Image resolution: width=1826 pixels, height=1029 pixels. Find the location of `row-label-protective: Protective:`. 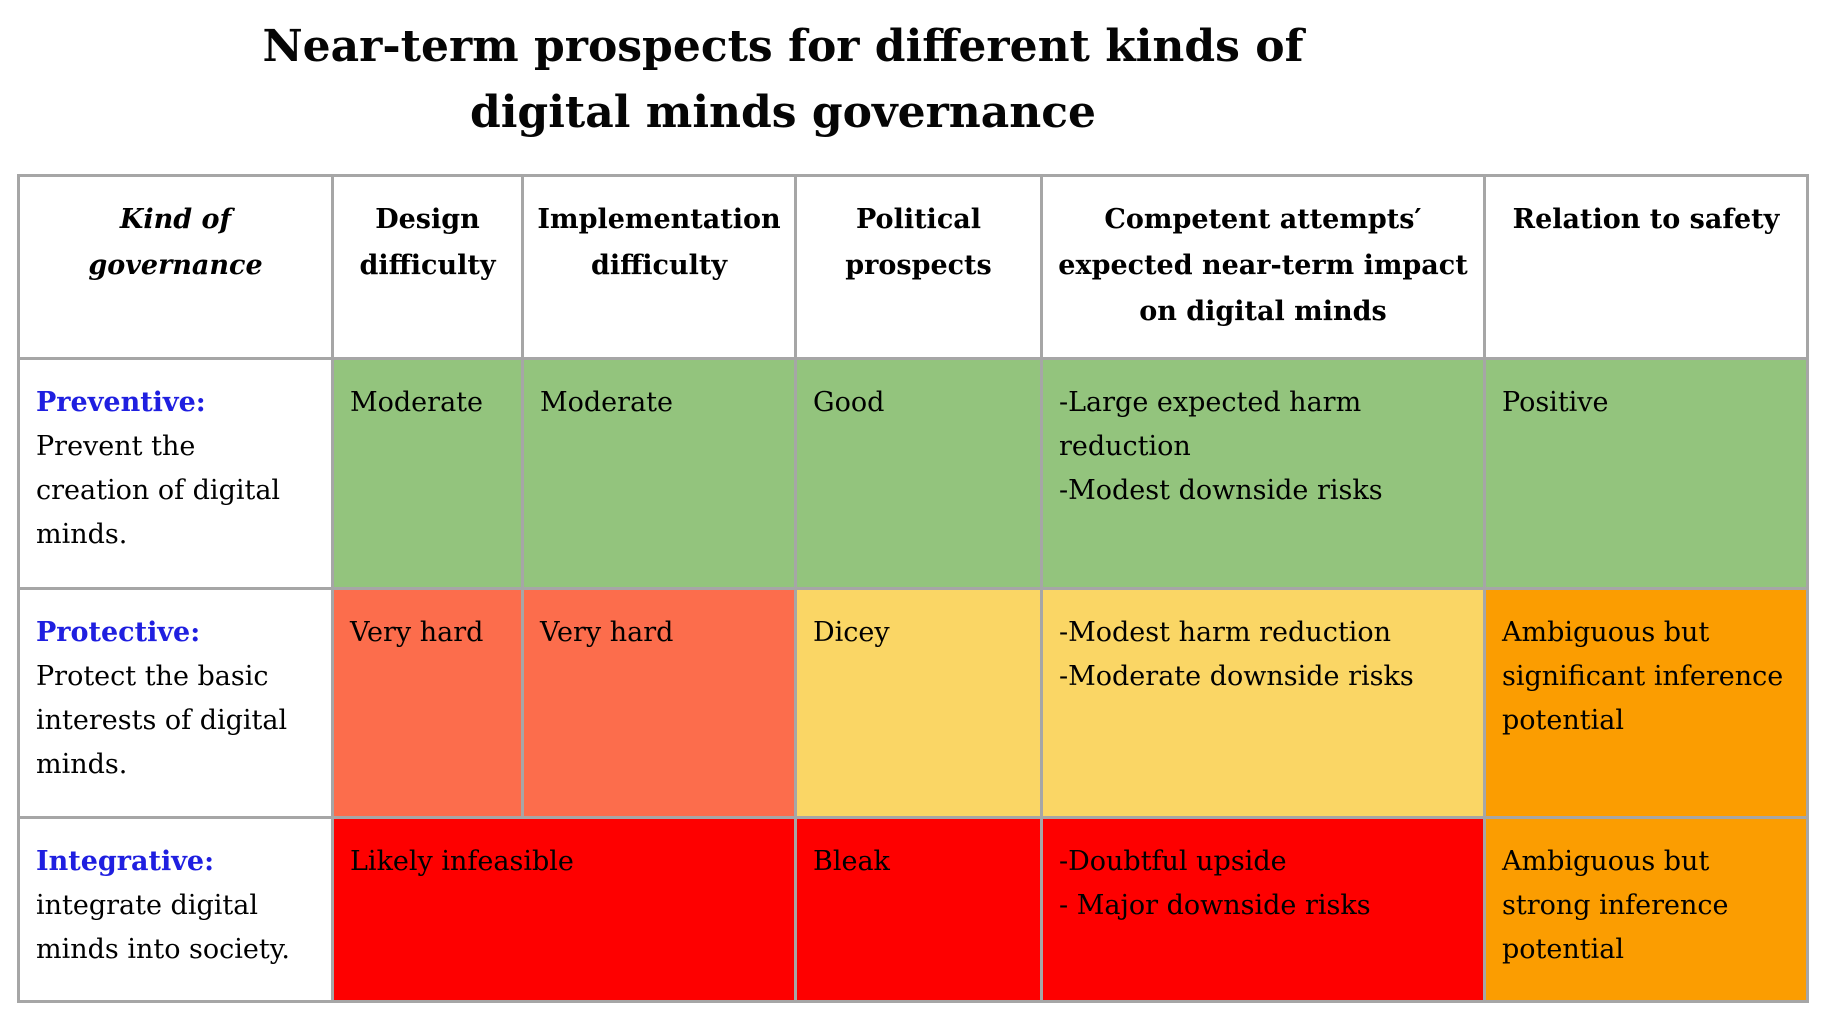

row-label-protective: Protective: is located at coordinates (118, 632).